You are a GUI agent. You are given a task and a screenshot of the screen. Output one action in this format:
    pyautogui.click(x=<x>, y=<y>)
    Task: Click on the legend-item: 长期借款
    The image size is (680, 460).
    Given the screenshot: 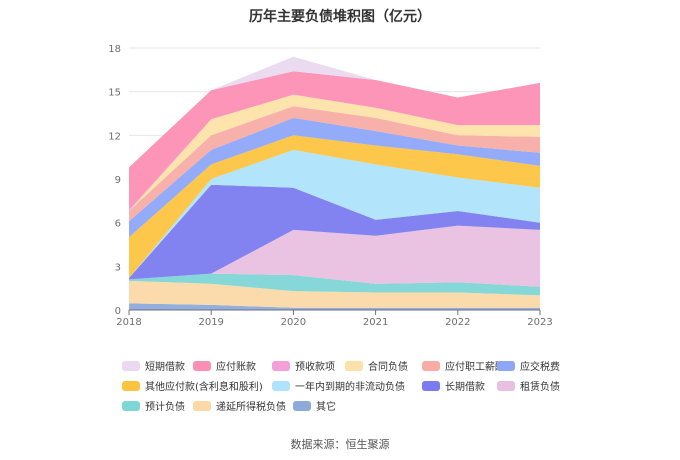 What is the action you would take?
    pyautogui.click(x=453, y=385)
    